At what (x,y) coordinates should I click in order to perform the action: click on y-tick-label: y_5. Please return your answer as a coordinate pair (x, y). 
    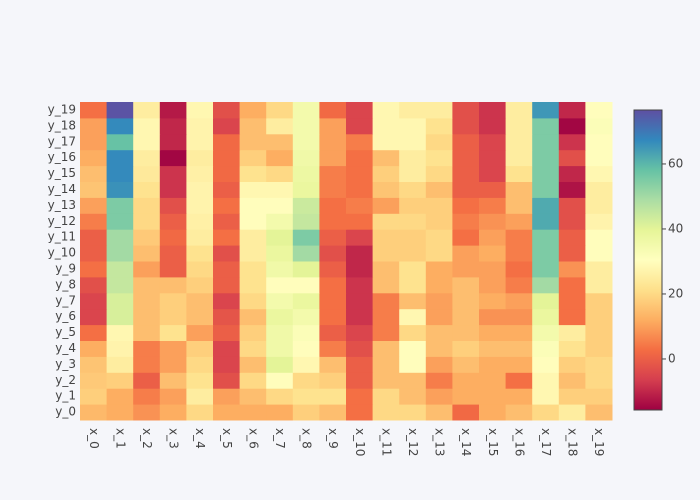
    Looking at the image, I should click on (65, 332).